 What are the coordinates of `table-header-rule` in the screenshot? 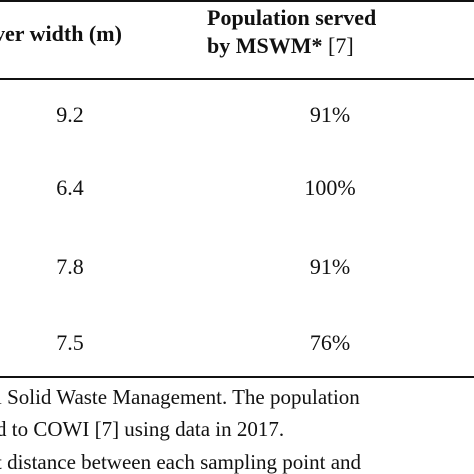 It's located at (237, 79).